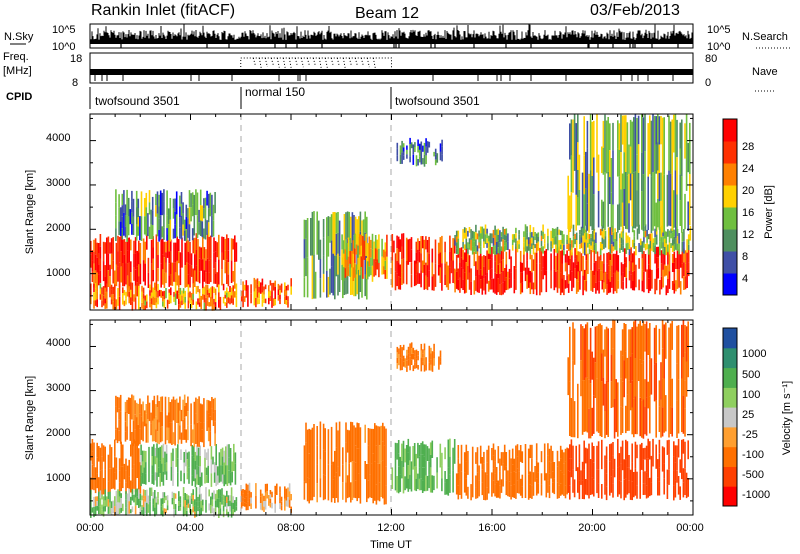  Describe the element at coordinates (745, 257) in the screenshot. I see `power-cbar-tick-8: 8` at that location.